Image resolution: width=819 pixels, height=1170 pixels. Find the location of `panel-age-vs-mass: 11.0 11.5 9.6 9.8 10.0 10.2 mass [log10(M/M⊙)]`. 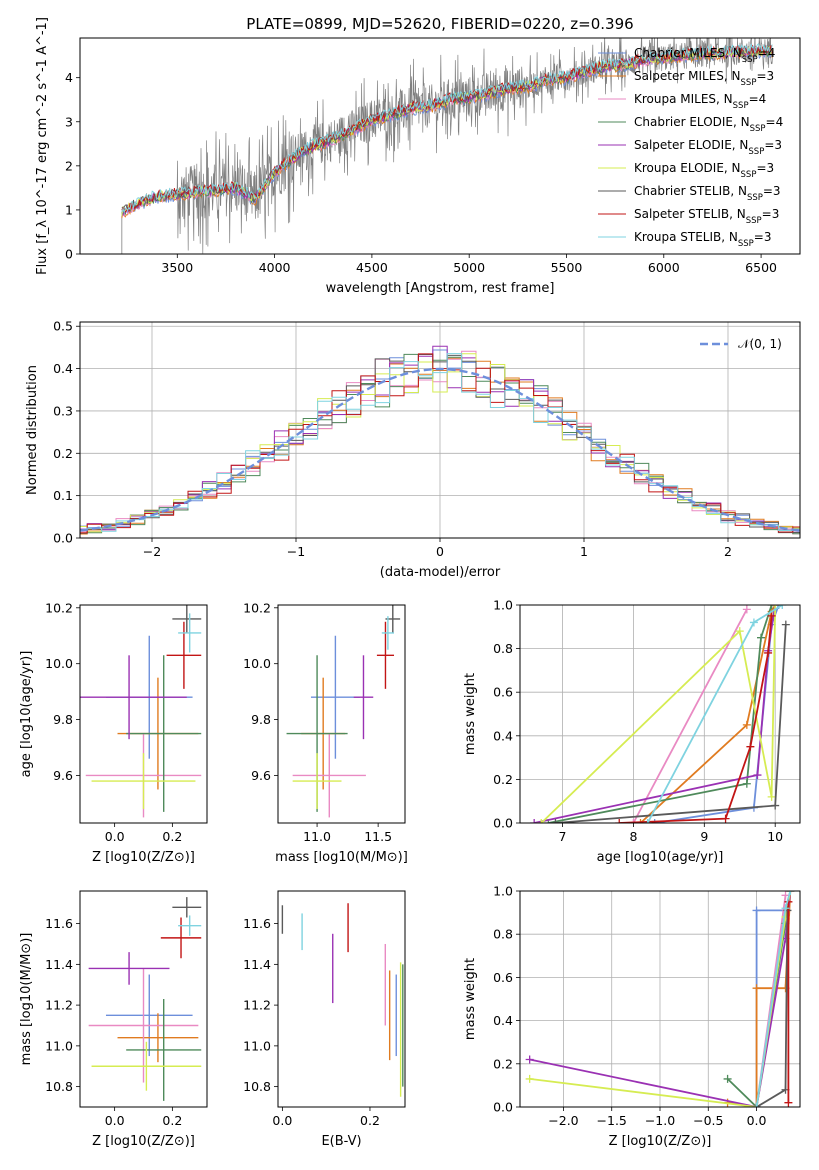

panel-age-vs-mass: 11.0 11.5 9.6 9.8 10.0 10.2 mass [log10(M/M⊙)] is located at coordinates (325, 732).